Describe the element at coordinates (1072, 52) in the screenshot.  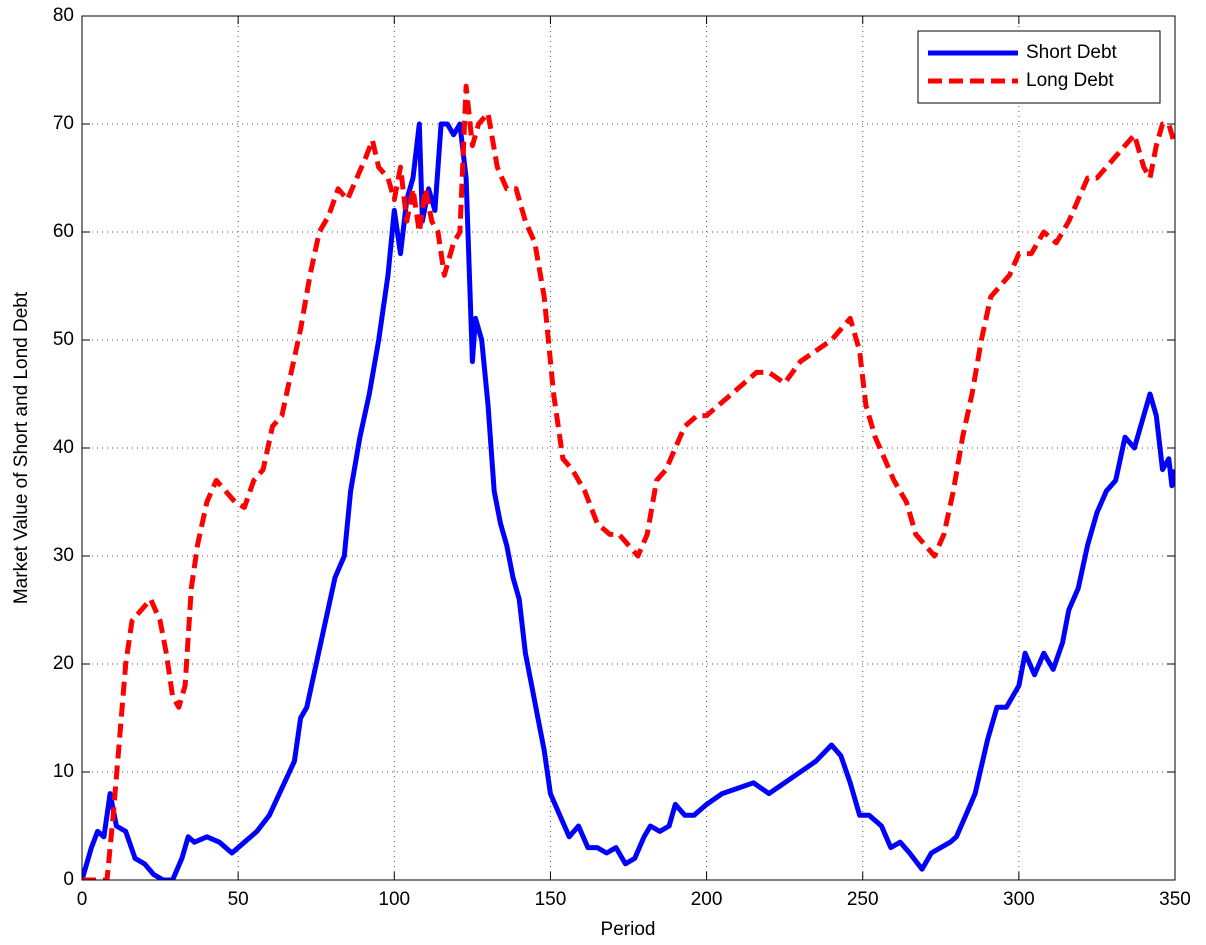
I see `legend-label: Short Debt` at that location.